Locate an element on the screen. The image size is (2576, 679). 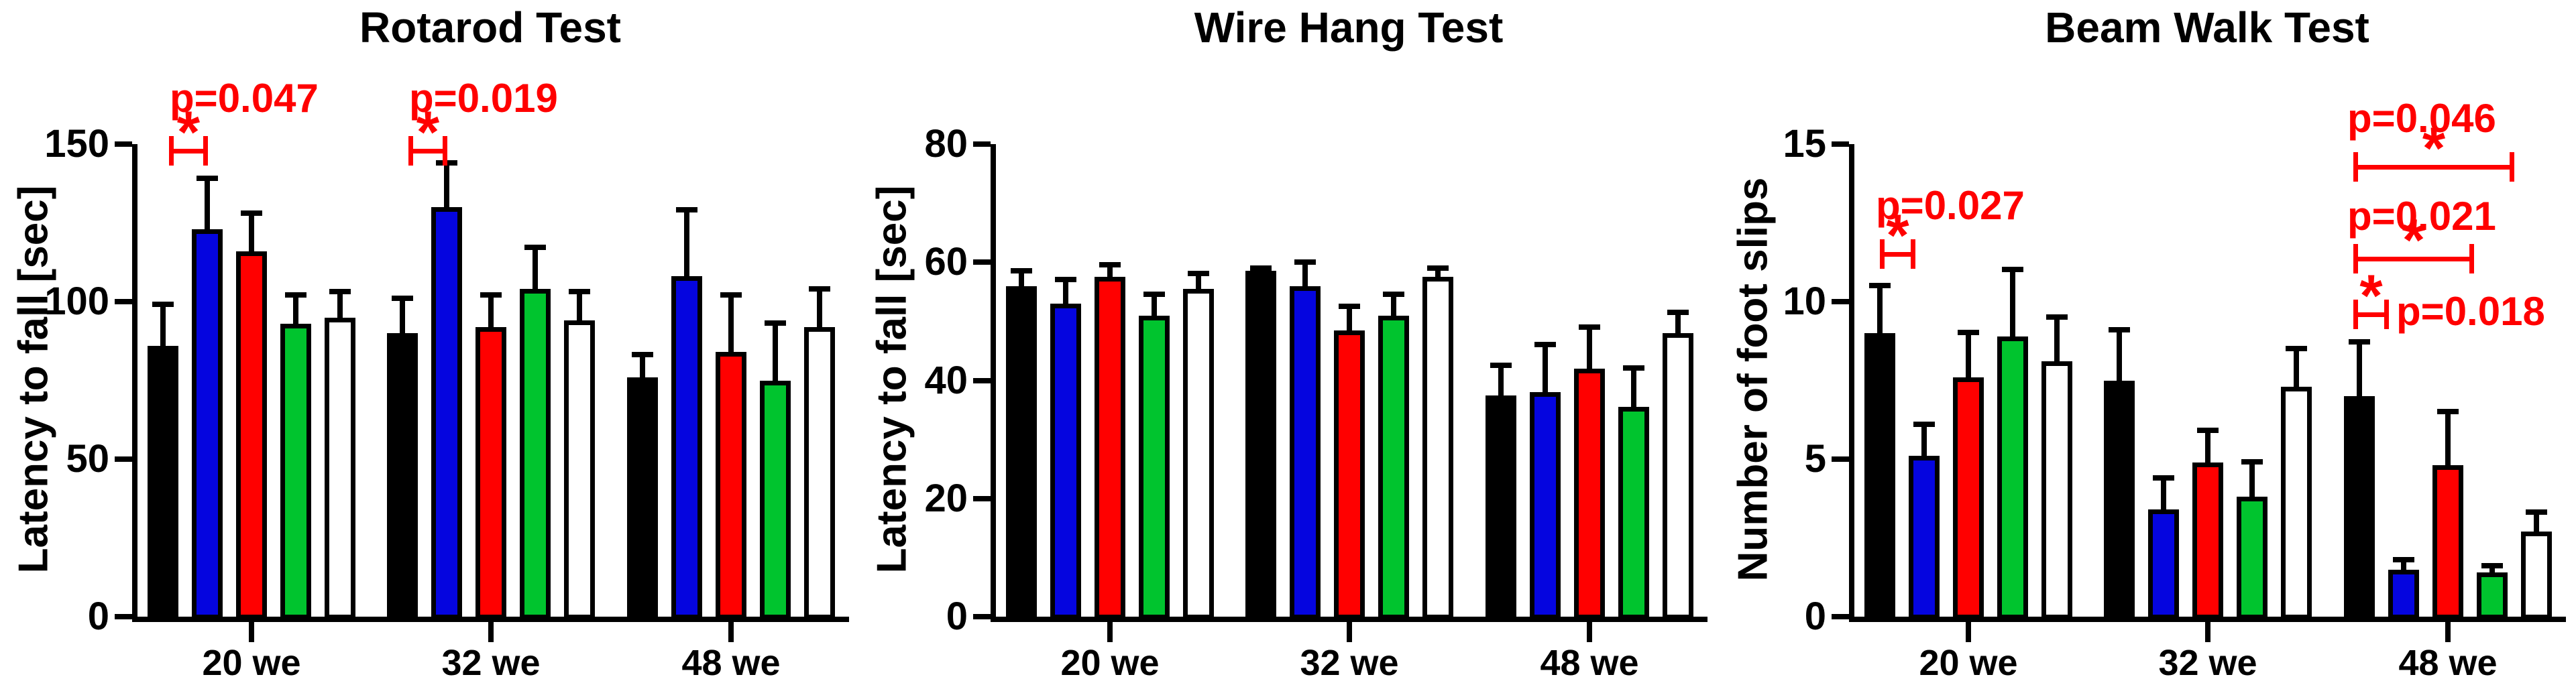
y-tick-label: 50 is located at coordinates (87, 459).